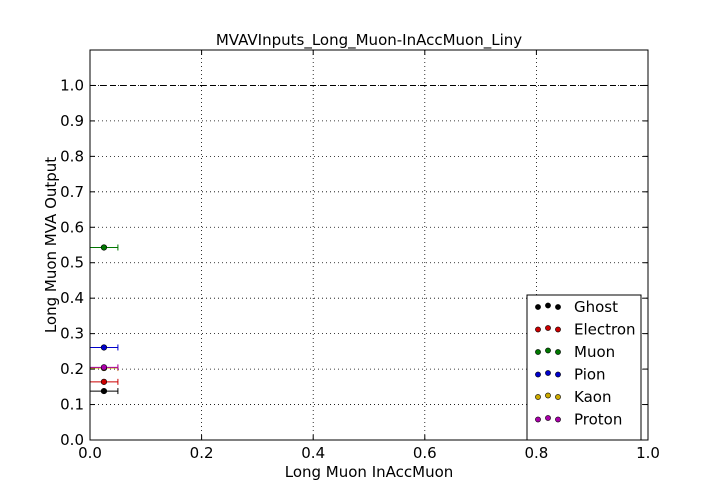 This screenshot has width=720, height=504. I want to click on series-ghost, so click(104, 391).